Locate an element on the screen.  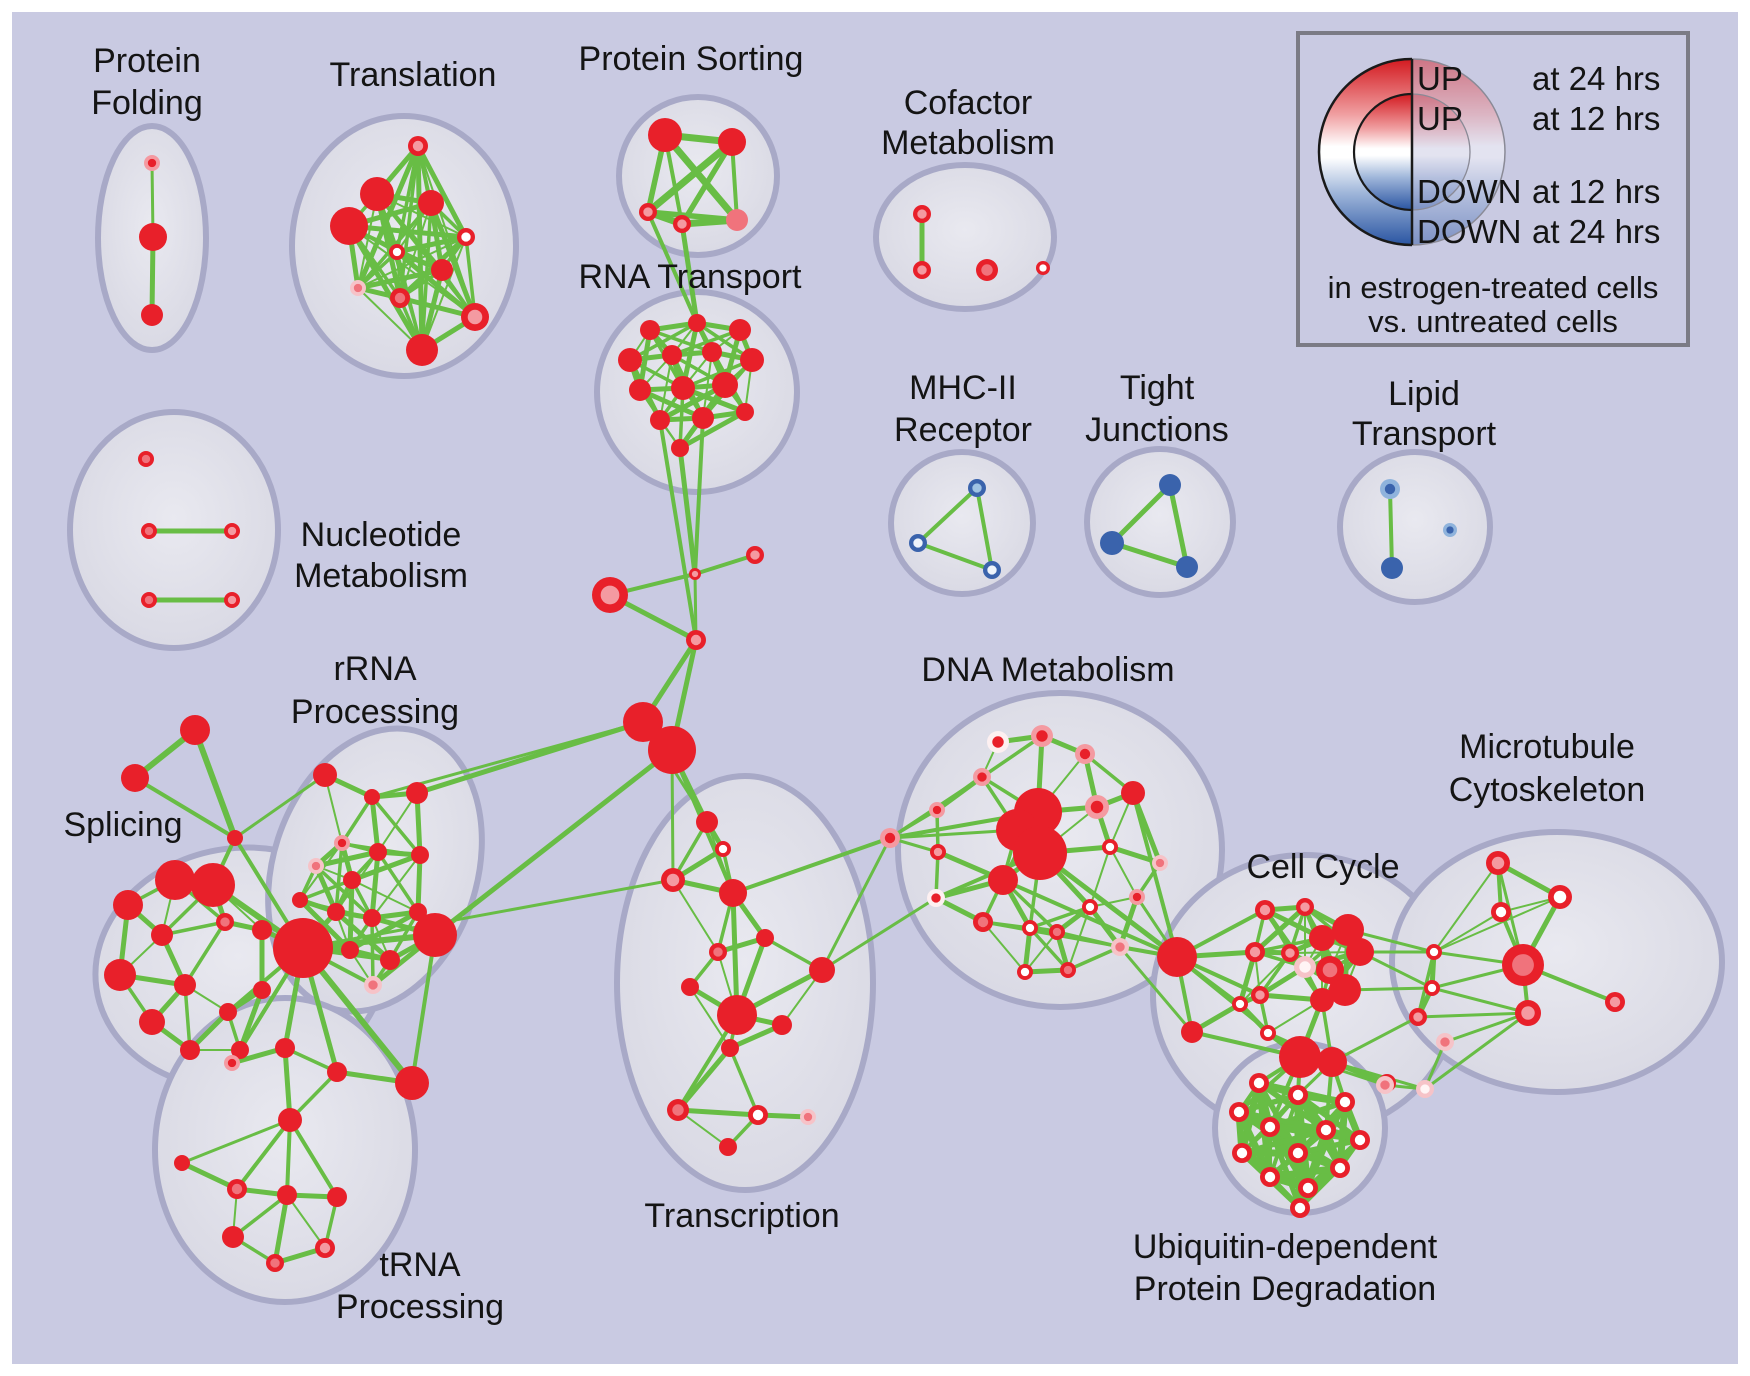
cluster-label-tight-junctions: Tight is located at coordinates (1157, 388).